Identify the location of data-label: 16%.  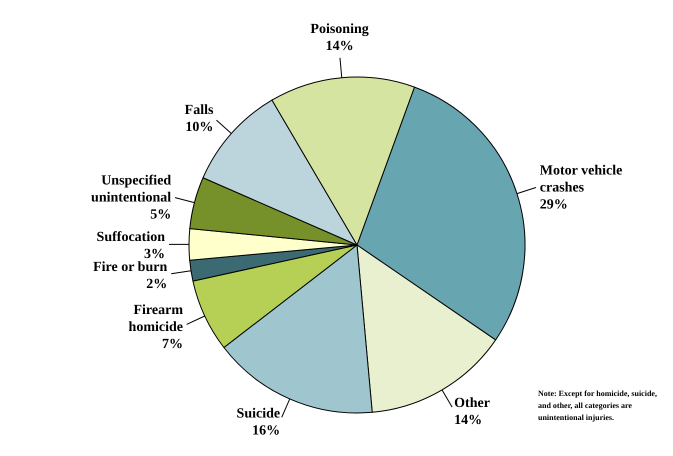
(266, 430).